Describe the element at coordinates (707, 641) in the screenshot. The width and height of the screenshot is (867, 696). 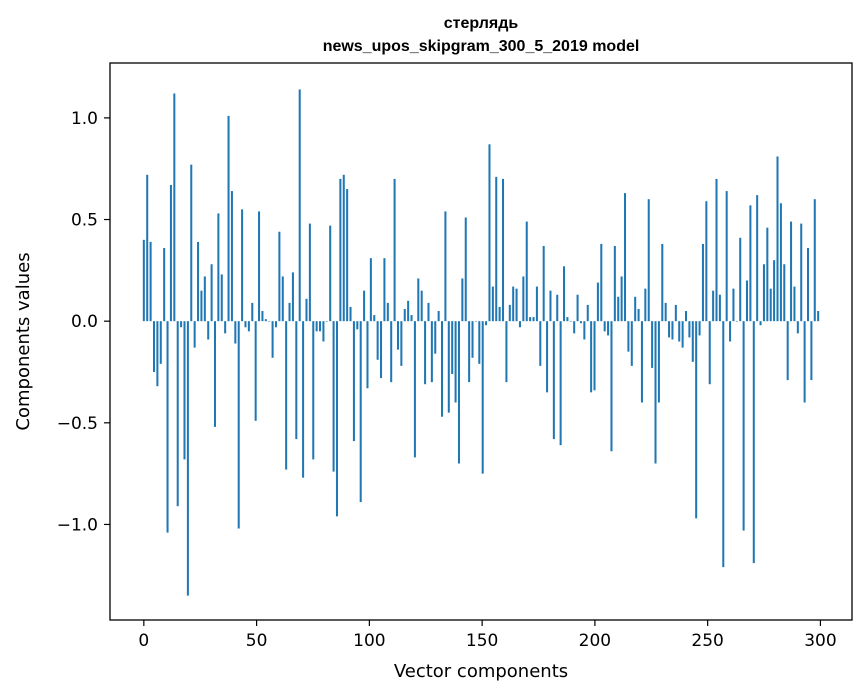
I see `x-tick-label: 250` at that location.